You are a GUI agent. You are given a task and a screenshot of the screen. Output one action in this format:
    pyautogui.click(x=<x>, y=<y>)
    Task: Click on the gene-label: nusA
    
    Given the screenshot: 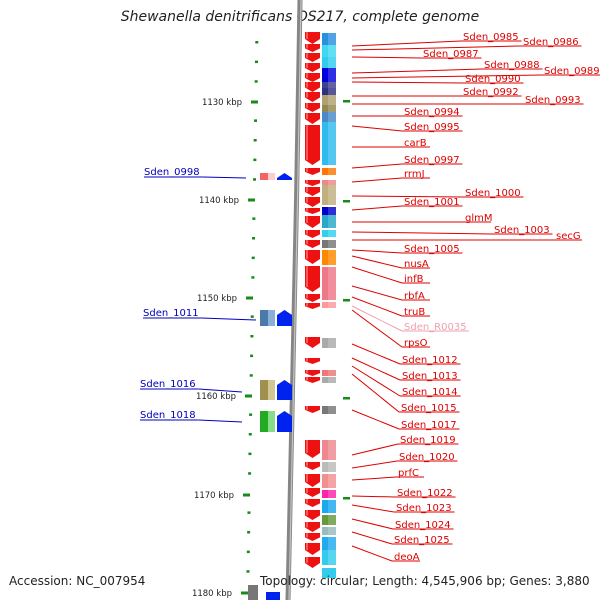 What is the action you would take?
    pyautogui.click(x=416, y=264)
    